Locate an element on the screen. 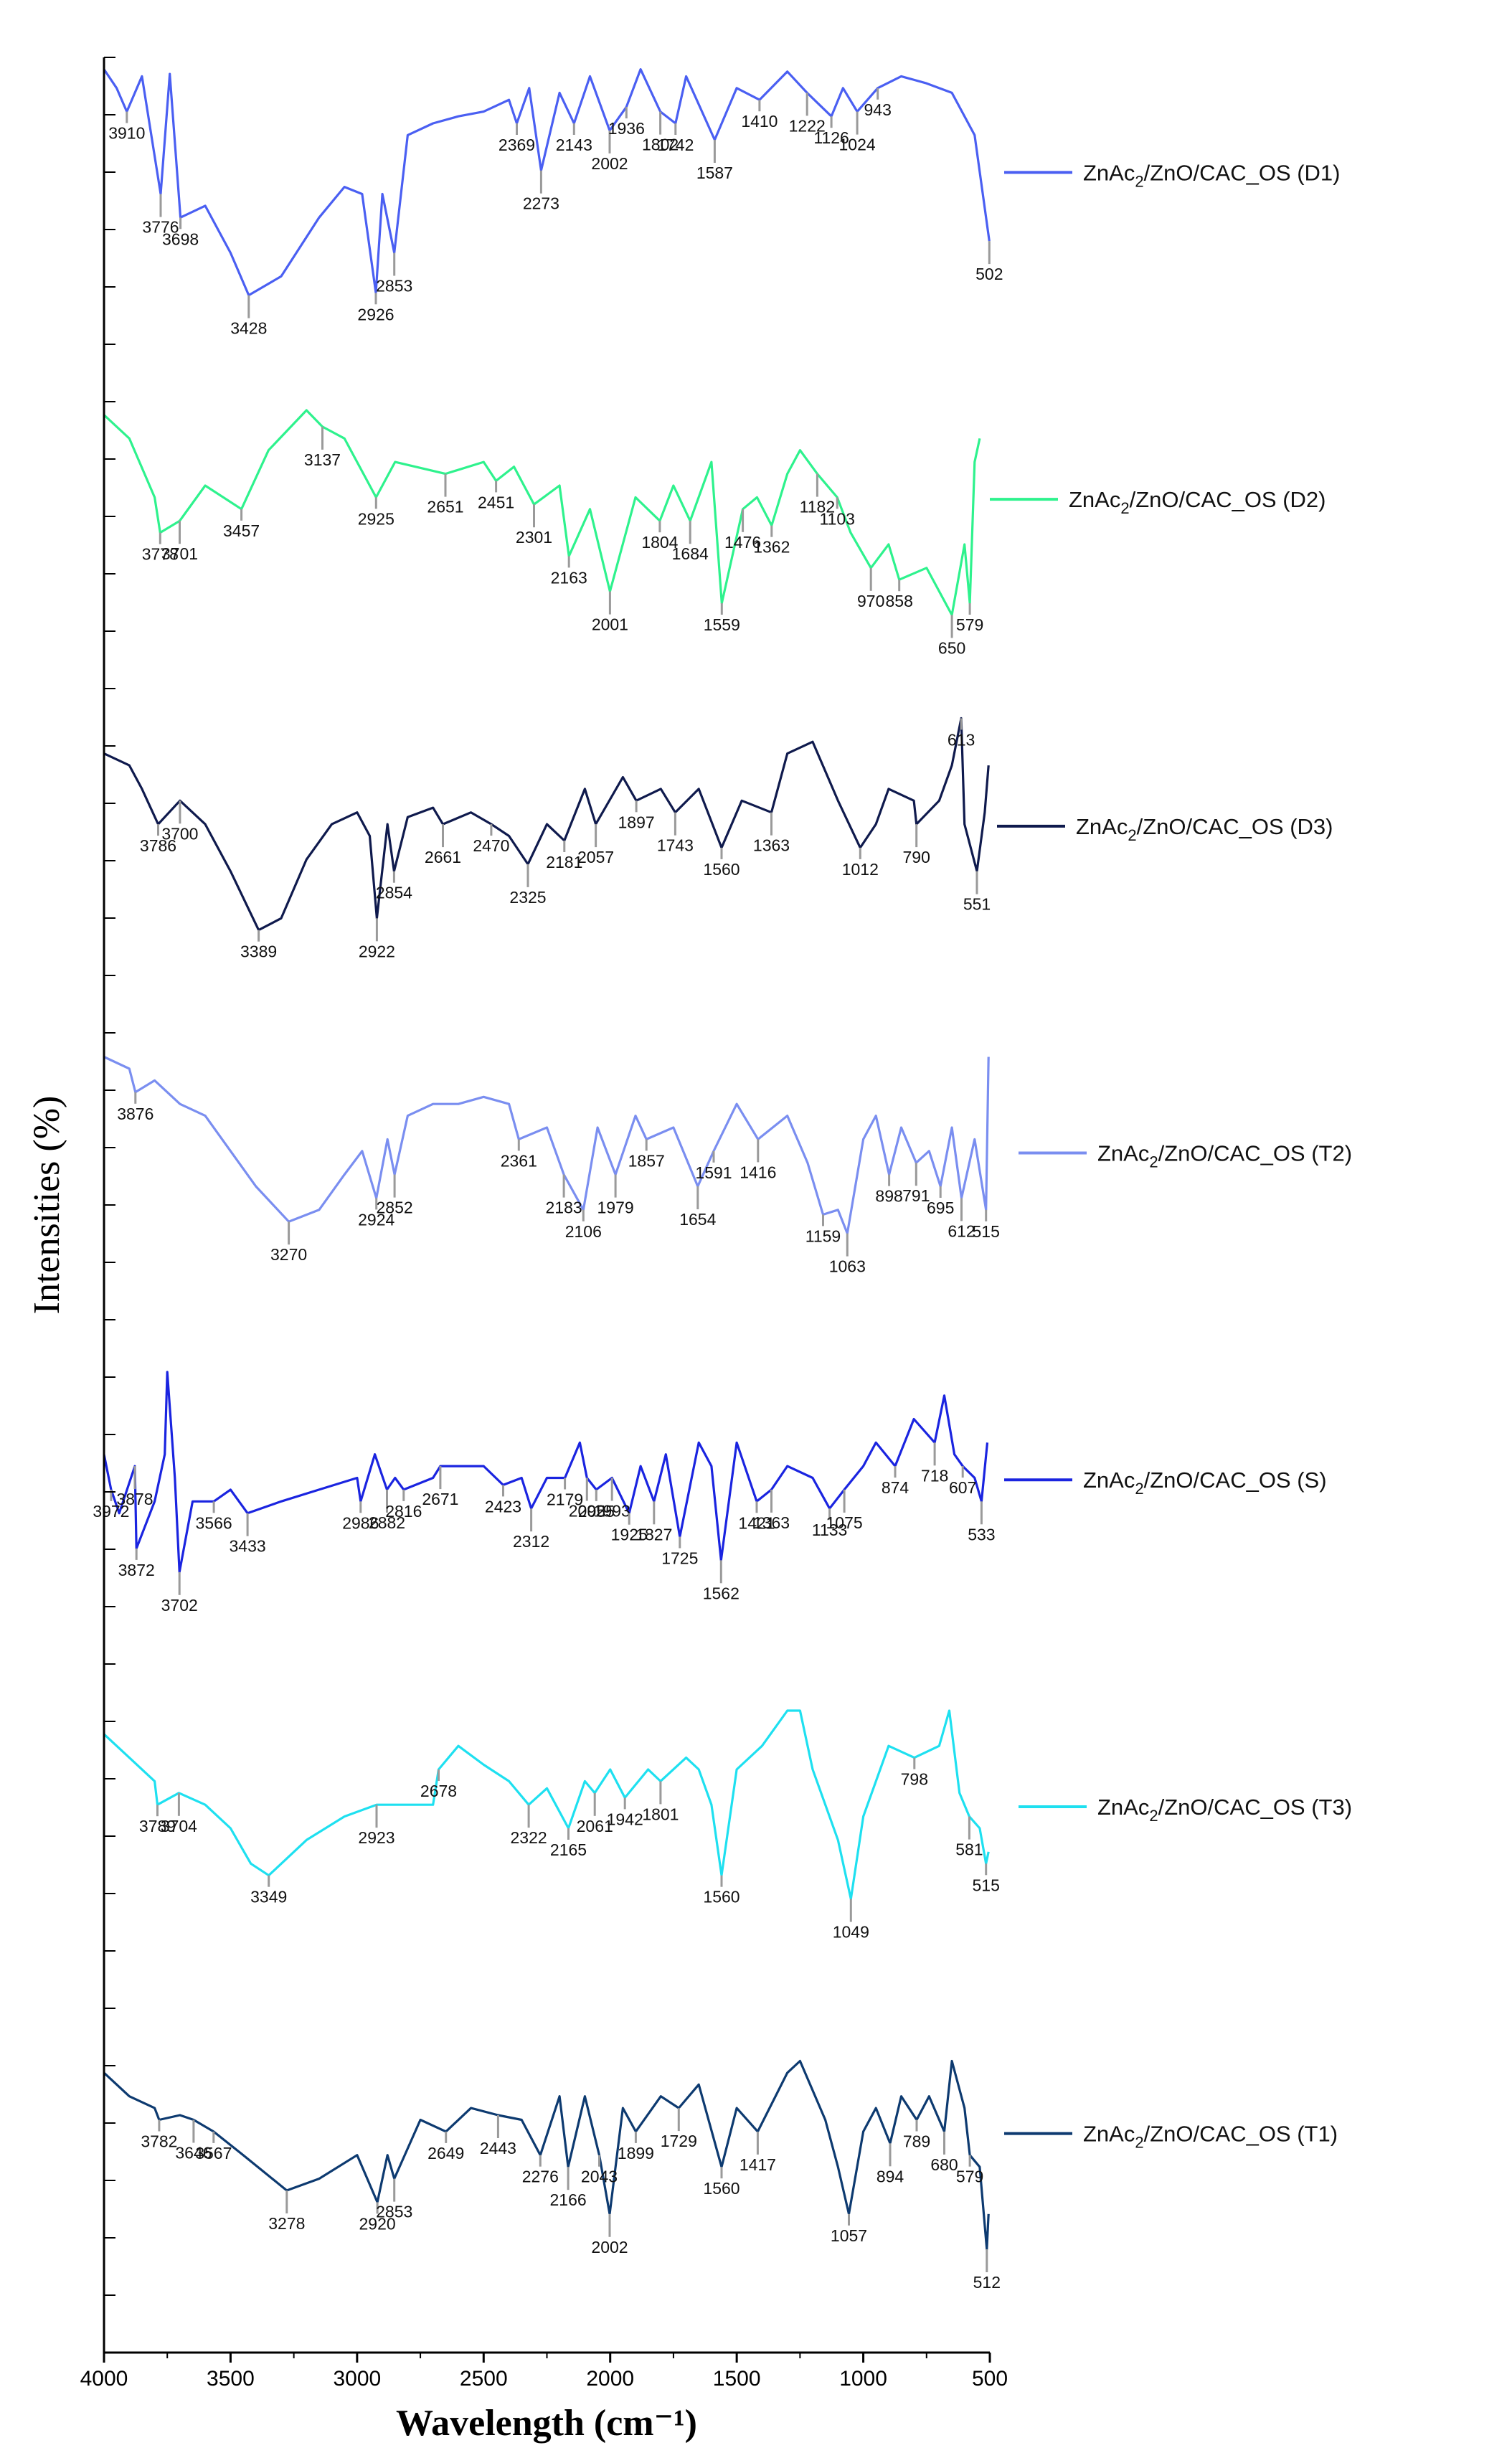 The width and height of the screenshot is (1512, 2458). peak-label: 695 is located at coordinates (941, 1208).